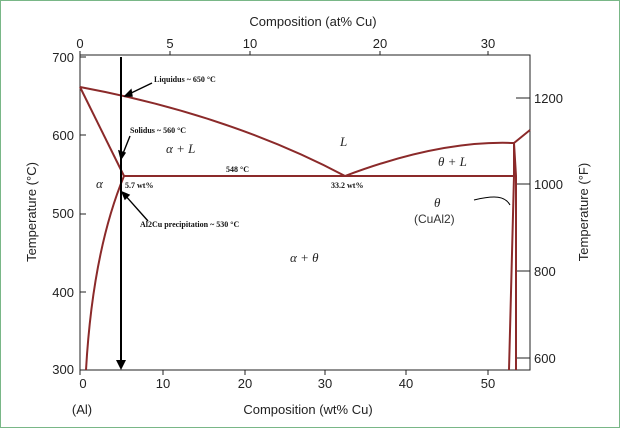 Image resolution: width=620 pixels, height=428 pixels. What do you see at coordinates (82, 409) in the screenshot?
I see `al-end-label: (Al)` at bounding box center [82, 409].